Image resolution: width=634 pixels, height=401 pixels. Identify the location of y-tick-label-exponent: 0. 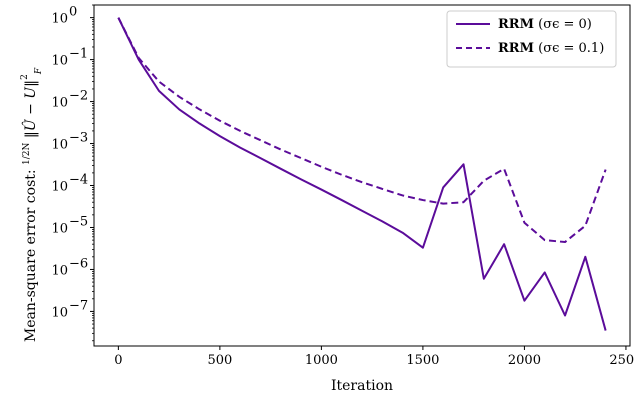
(73, 12).